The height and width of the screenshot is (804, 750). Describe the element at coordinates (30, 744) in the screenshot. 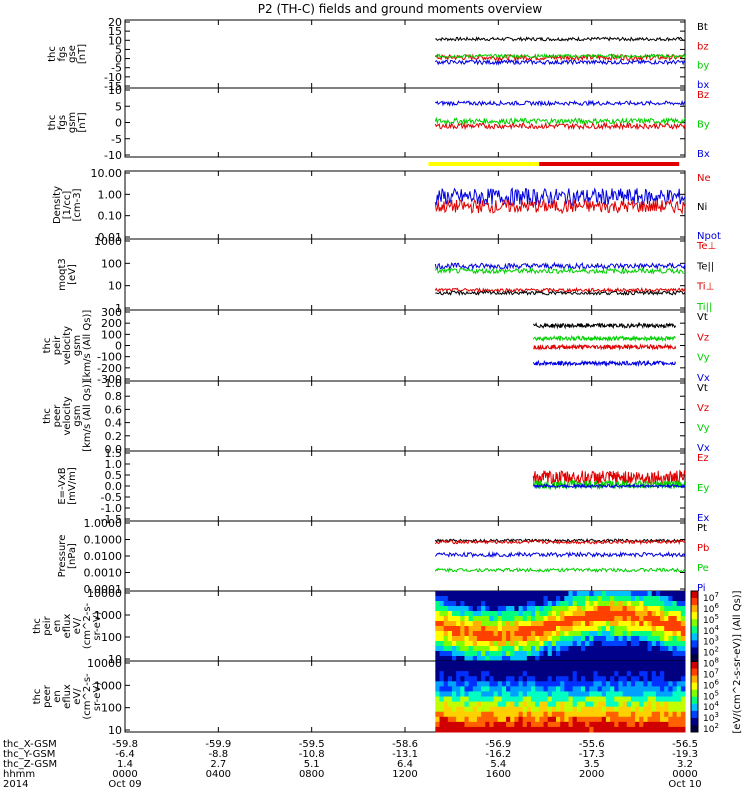

I see `x-axis-row-label: thc_X-GSM` at that location.